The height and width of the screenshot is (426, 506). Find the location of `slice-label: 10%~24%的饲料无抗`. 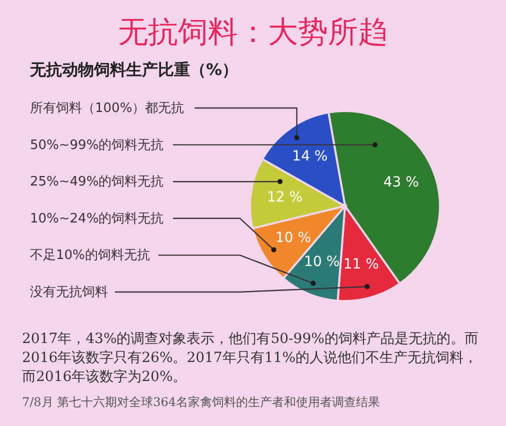

slice-label: 10%~24%的饲料无抗 is located at coordinates (97, 218).